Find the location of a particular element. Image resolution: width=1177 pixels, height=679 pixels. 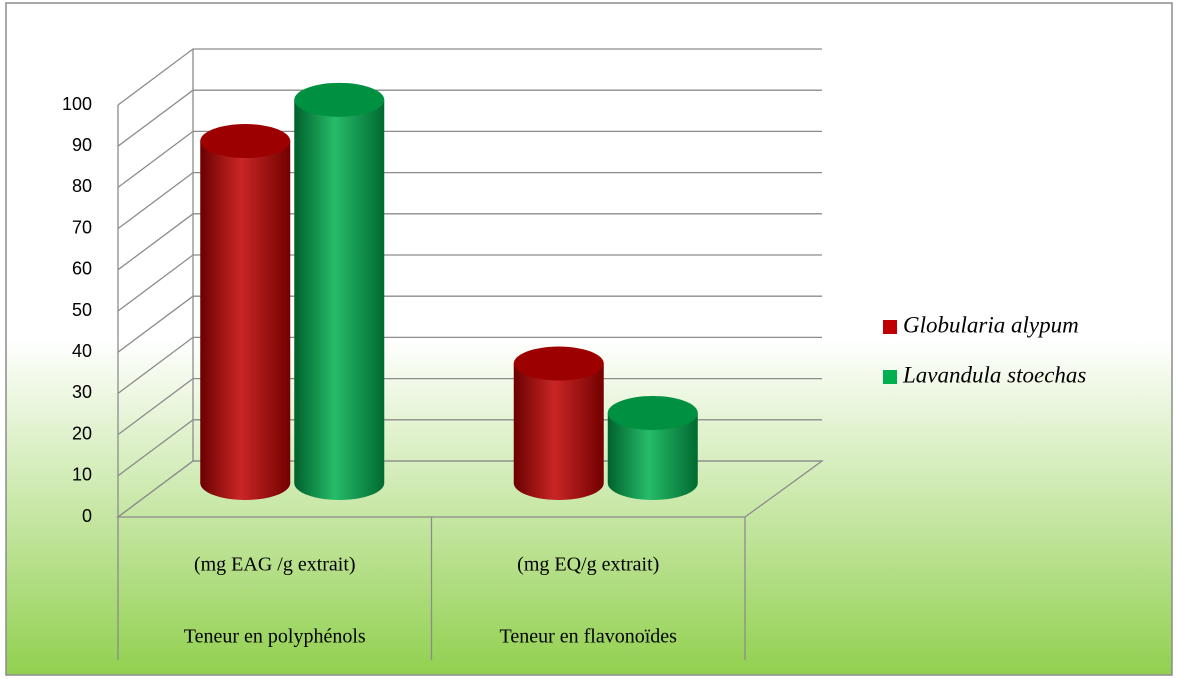

y-tick-label: 50 is located at coordinates (82, 310).